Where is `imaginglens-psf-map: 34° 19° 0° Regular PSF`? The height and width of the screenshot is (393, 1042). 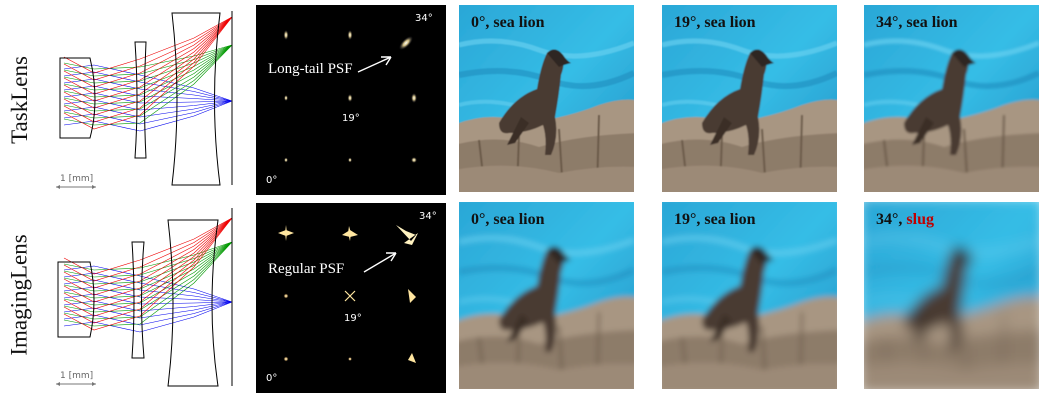 imaginglens-psf-map: 34° 19° 0° Regular PSF is located at coordinates (351, 298).